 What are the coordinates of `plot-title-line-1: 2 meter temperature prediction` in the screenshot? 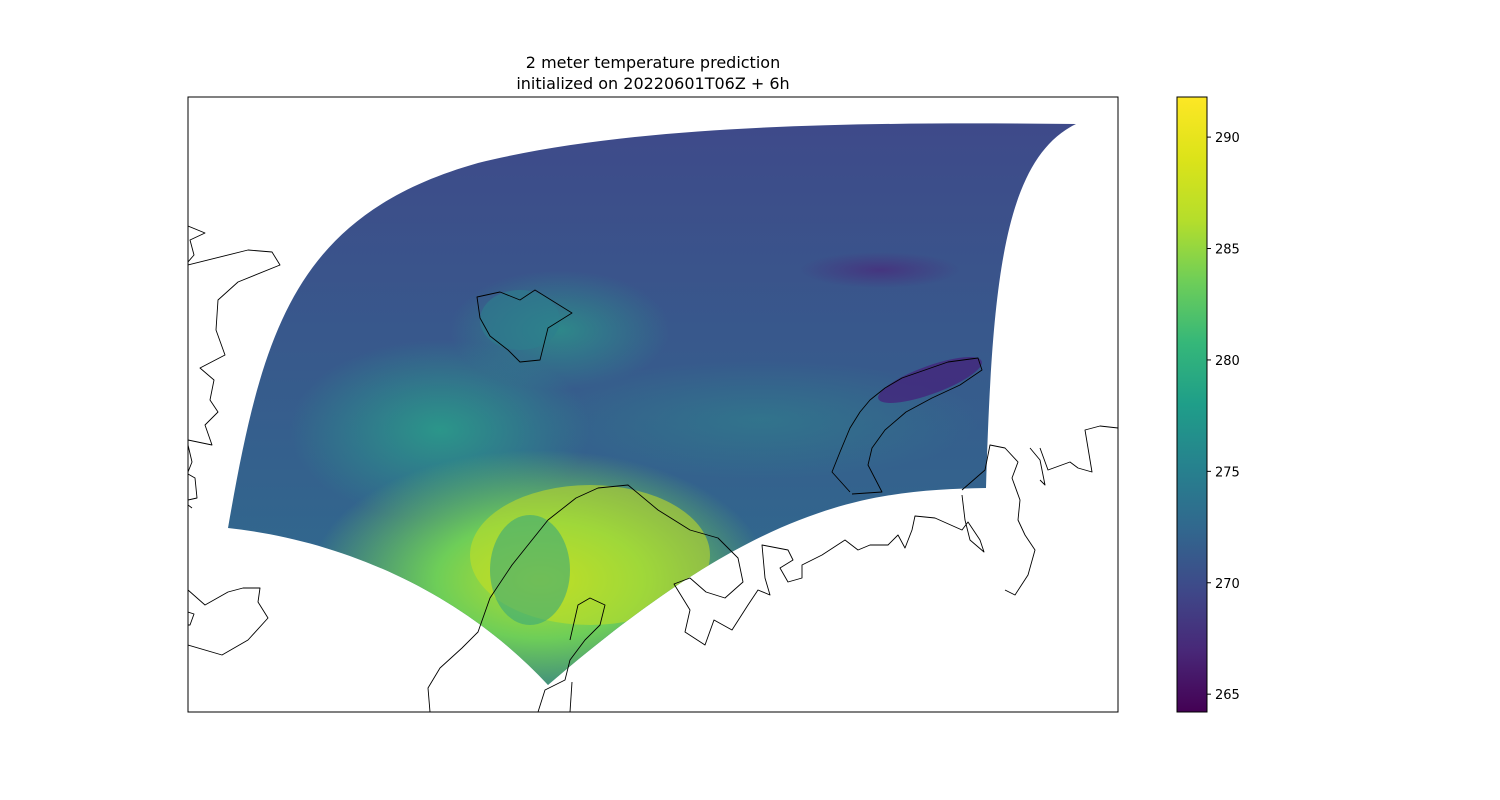 It's located at (653, 62).